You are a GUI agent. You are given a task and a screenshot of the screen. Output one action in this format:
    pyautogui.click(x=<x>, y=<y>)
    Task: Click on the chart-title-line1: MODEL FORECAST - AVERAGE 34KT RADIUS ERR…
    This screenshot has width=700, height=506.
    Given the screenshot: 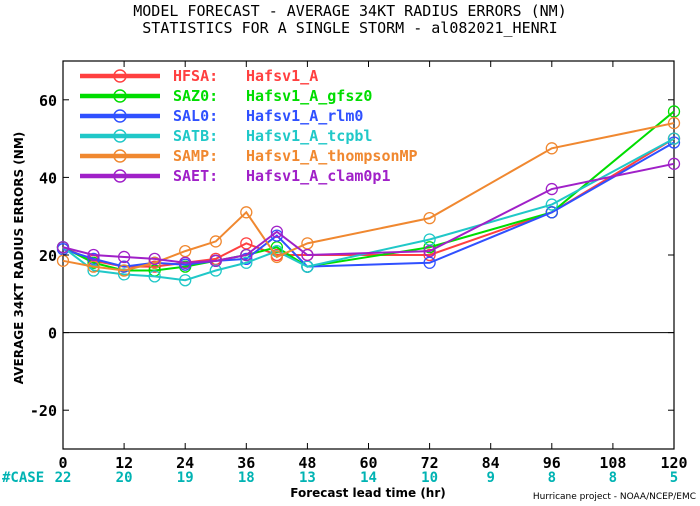 What is the action you would take?
    pyautogui.click(x=350, y=11)
    